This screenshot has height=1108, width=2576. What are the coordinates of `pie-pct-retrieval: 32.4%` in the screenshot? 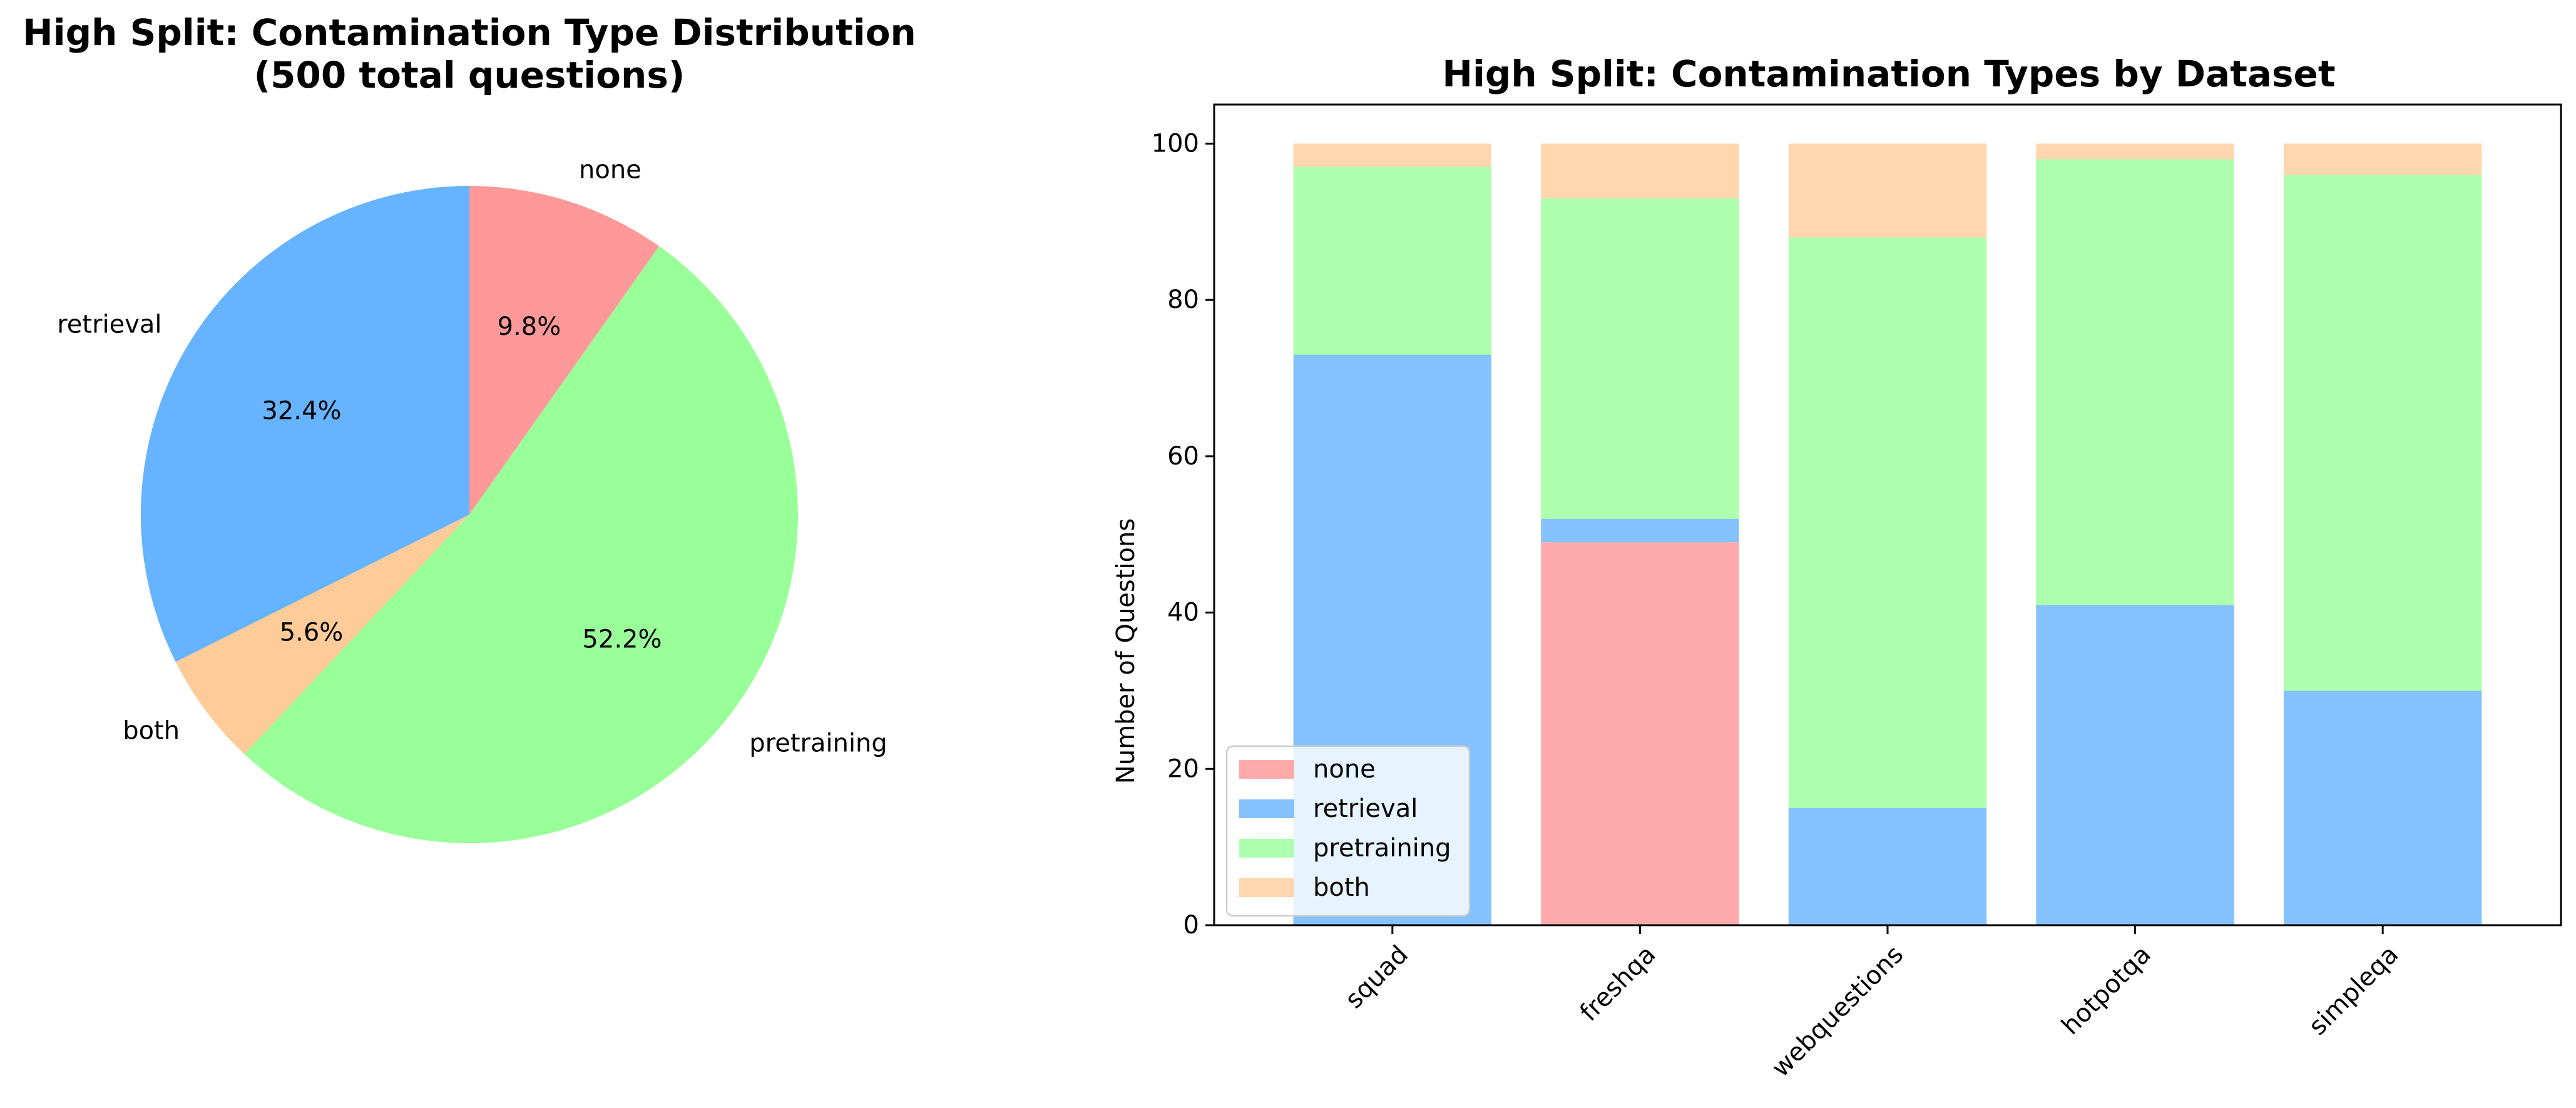 It's located at (301, 412).